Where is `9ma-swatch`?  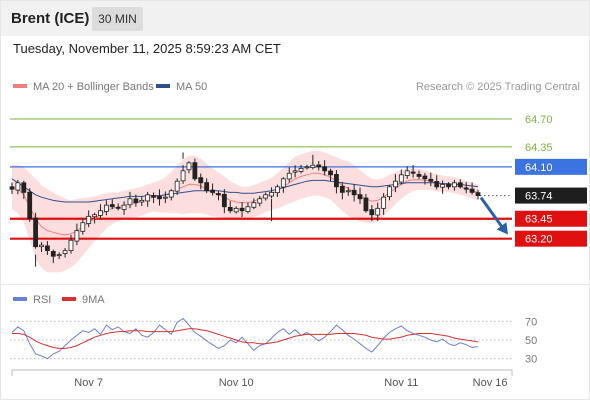 9ma-swatch is located at coordinates (69, 299).